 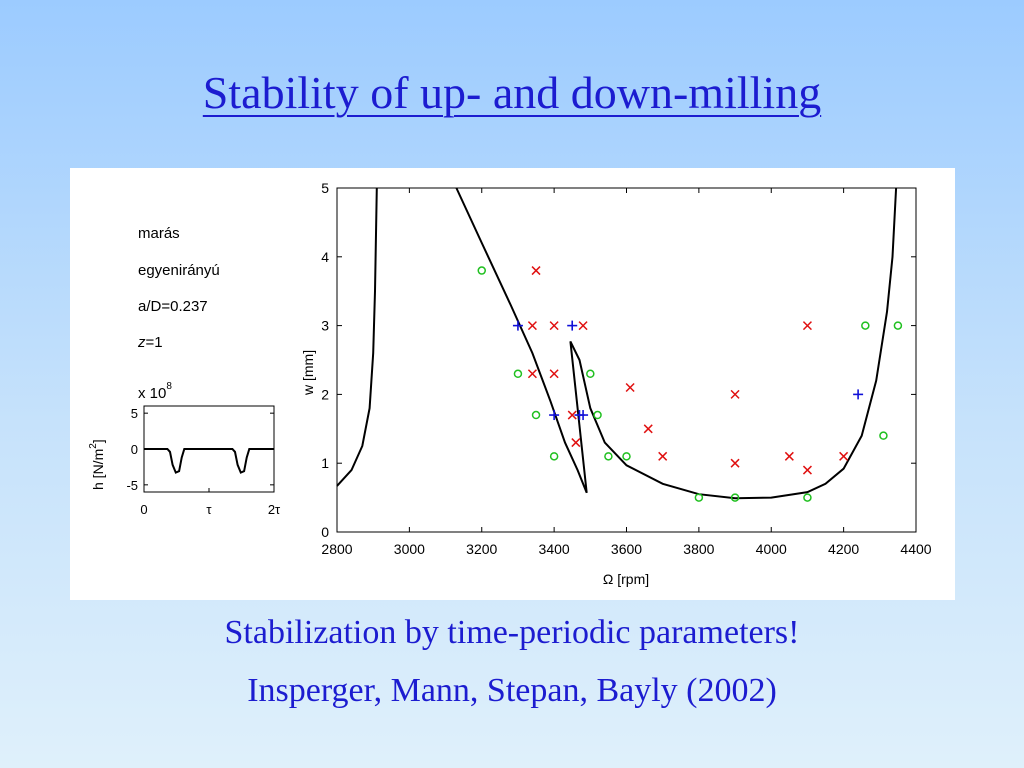 What do you see at coordinates (134, 449) in the screenshot?
I see `inset-ytick-label-1: 0` at bounding box center [134, 449].